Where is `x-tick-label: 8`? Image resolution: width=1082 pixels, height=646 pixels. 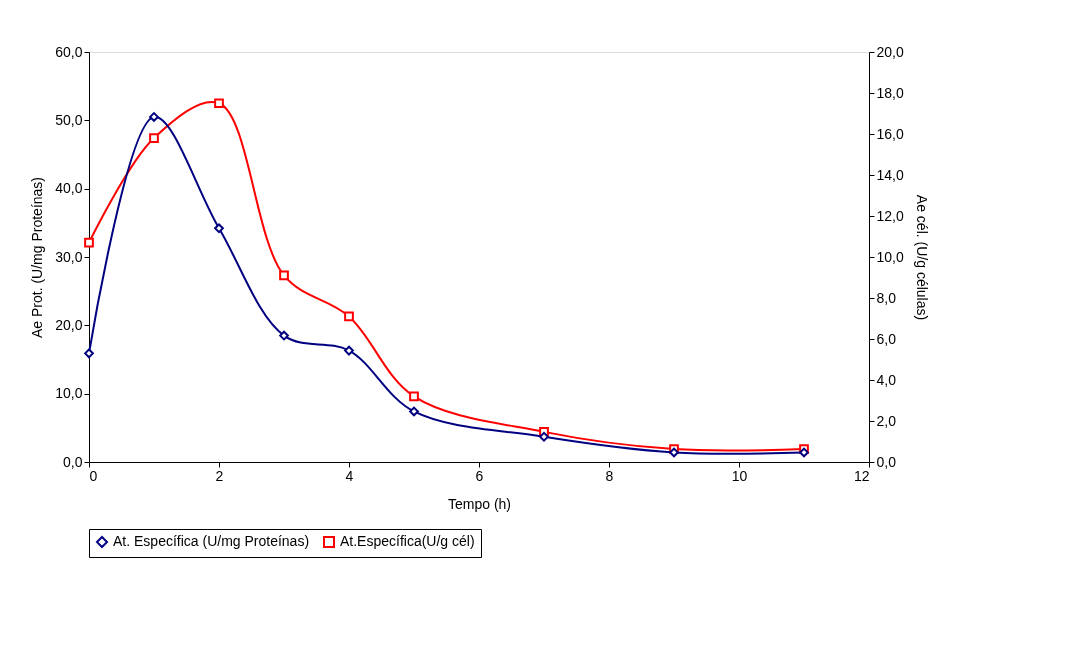 x-tick-label: 8 is located at coordinates (609, 475).